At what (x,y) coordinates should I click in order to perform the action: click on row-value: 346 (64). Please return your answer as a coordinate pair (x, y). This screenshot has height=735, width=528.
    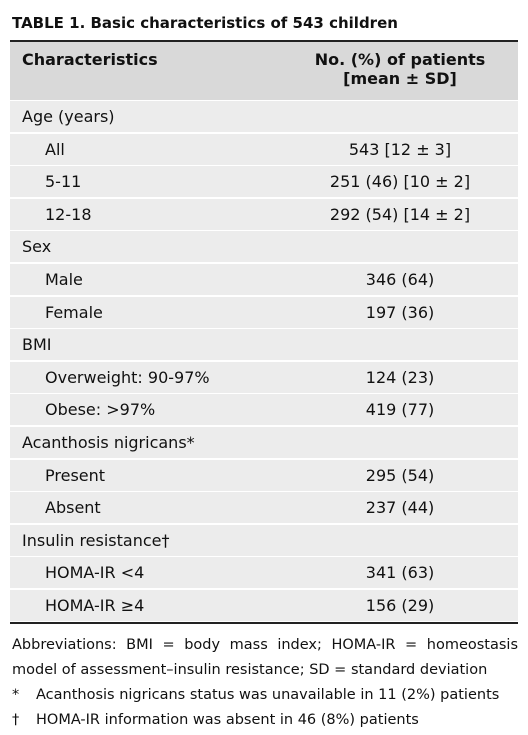
    Looking at the image, I should click on (400, 279).